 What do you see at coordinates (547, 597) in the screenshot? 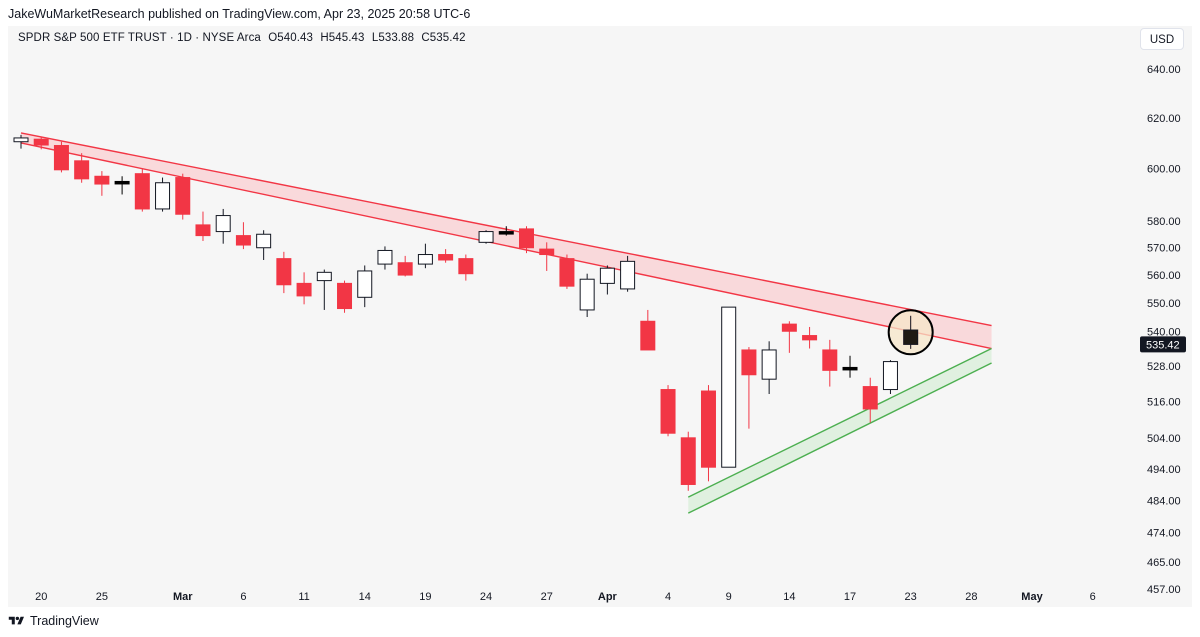
I see `x-tick-label: 27` at bounding box center [547, 597].